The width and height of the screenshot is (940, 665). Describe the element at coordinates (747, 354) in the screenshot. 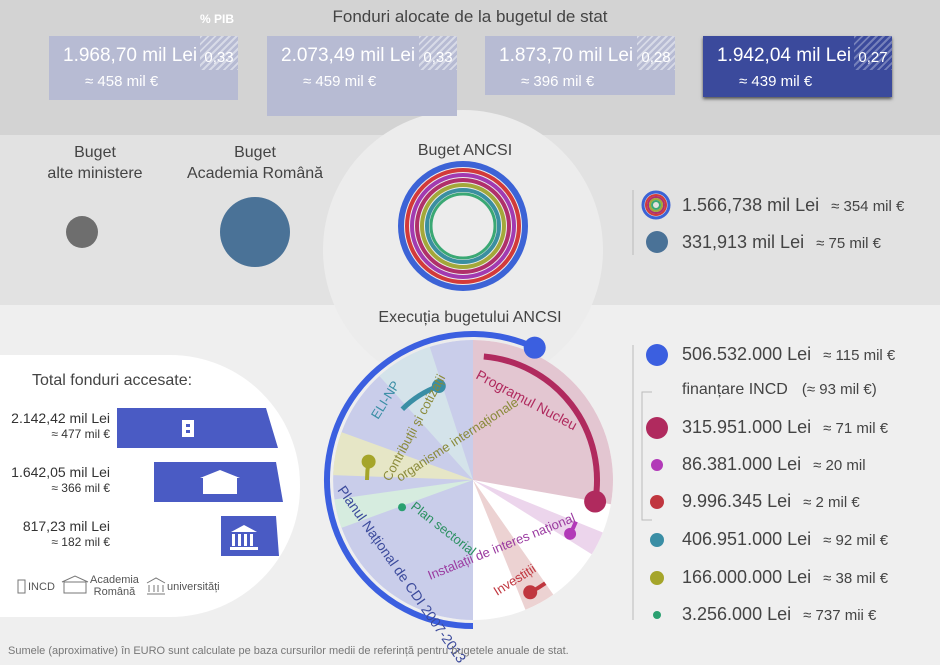

I see `lei: 506.532.000 Lei` at that location.